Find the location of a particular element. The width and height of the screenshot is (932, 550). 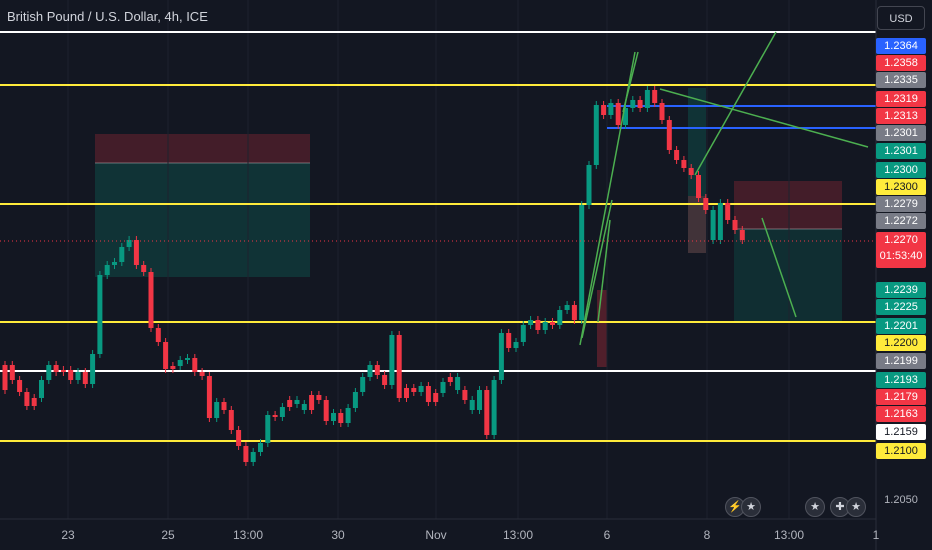

target-zone is located at coordinates (788, 275).